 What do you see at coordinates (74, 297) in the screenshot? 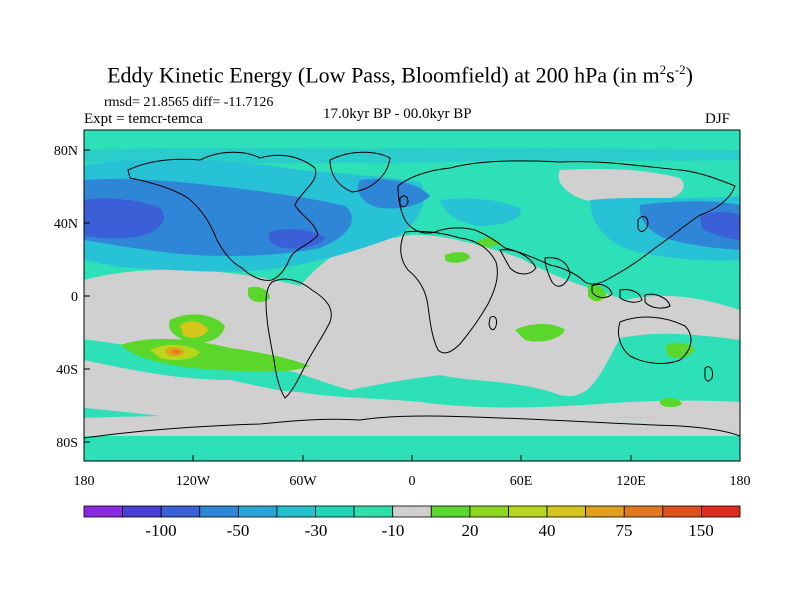
I see `y-tick-label: 0` at bounding box center [74, 297].